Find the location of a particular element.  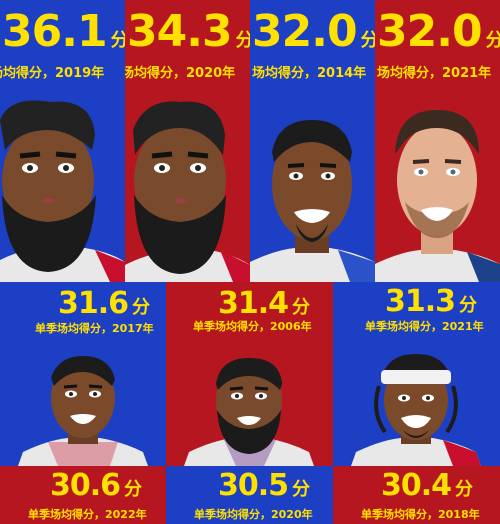

top-panel-1: 36.1 分 场均得分，2019年 is located at coordinates (62, 141).